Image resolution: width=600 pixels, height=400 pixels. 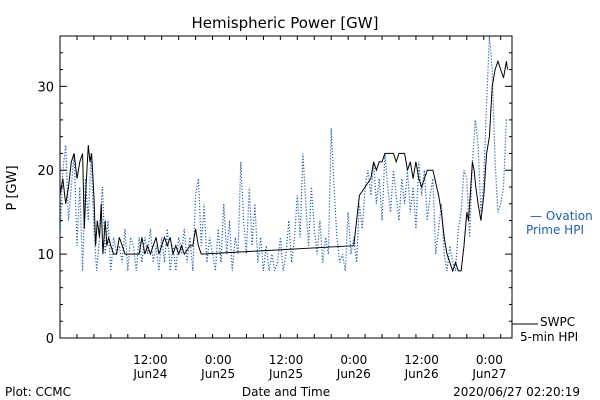 What do you see at coordinates (488, 374) in the screenshot?
I see `x-tick-date-label: Jun27` at bounding box center [488, 374].